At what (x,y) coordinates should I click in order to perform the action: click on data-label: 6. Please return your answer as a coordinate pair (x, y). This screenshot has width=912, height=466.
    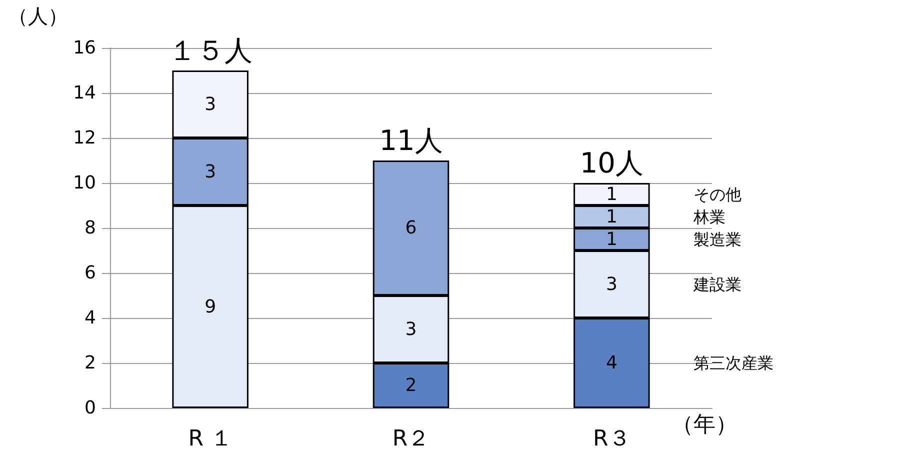
    Looking at the image, I should click on (411, 228).